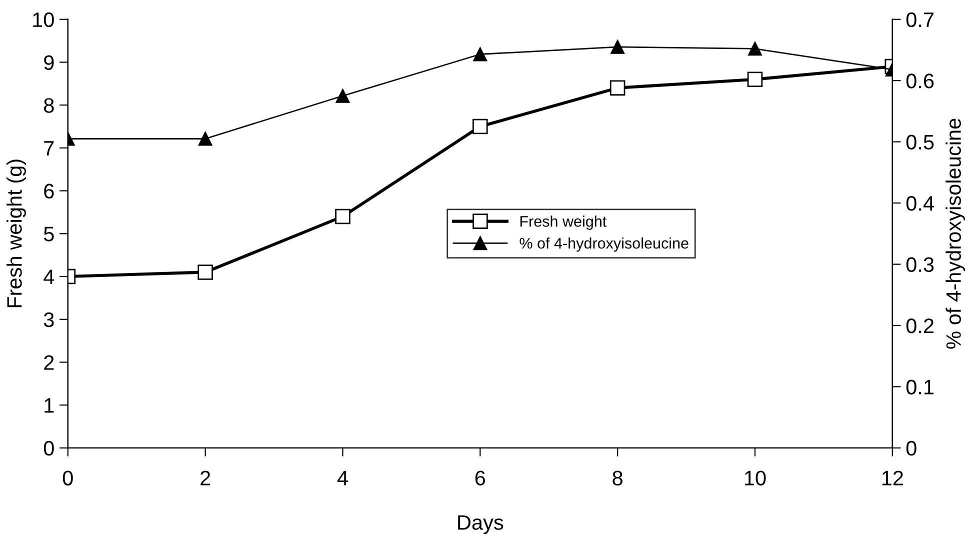  Describe the element at coordinates (956, 233) in the screenshot. I see `y2-axis-title: % of 4-hydroxyisoleucine` at that location.